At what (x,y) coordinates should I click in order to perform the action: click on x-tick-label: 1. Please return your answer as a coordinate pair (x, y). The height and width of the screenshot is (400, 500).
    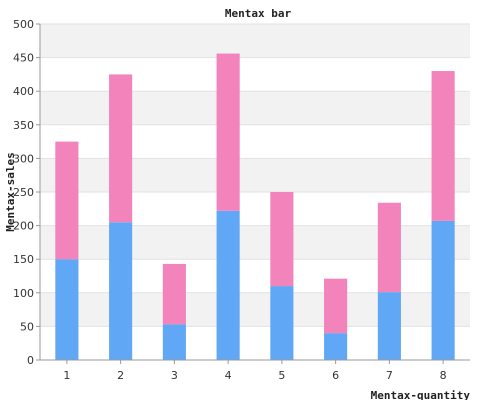
    Looking at the image, I should click on (66, 375).